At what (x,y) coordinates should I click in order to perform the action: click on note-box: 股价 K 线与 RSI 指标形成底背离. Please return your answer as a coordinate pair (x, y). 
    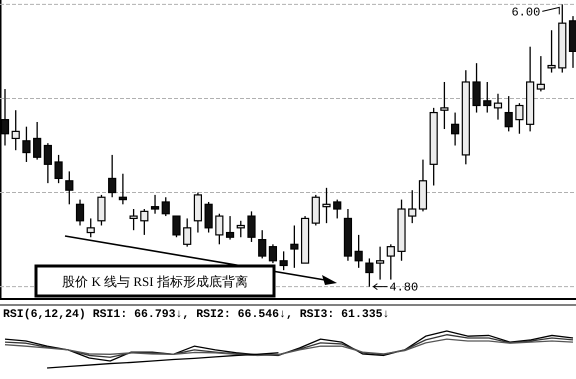
    Looking at the image, I should click on (155, 281).